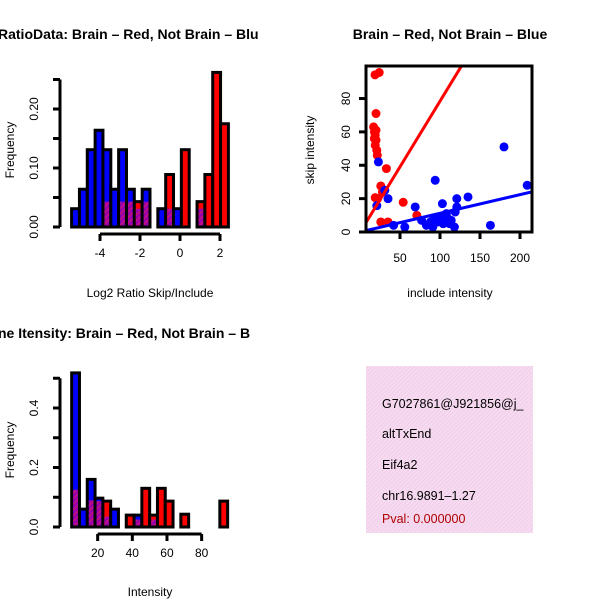 Image resolution: width=600 pixels, height=600 pixels. Describe the element at coordinates (180, 253) in the screenshot. I see `x-tick-label: 0` at that location.